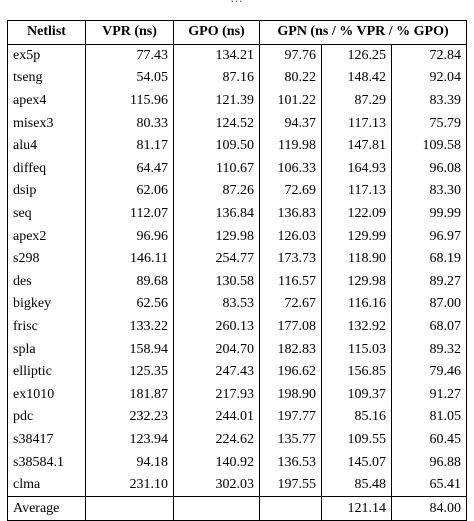 Image resolution: width=474 pixels, height=521 pixels. Describe the element at coordinates (237, 304) in the screenshot. I see `table-row: bigkey 62.56 83.53 72.67 116.16 87.00` at that location.